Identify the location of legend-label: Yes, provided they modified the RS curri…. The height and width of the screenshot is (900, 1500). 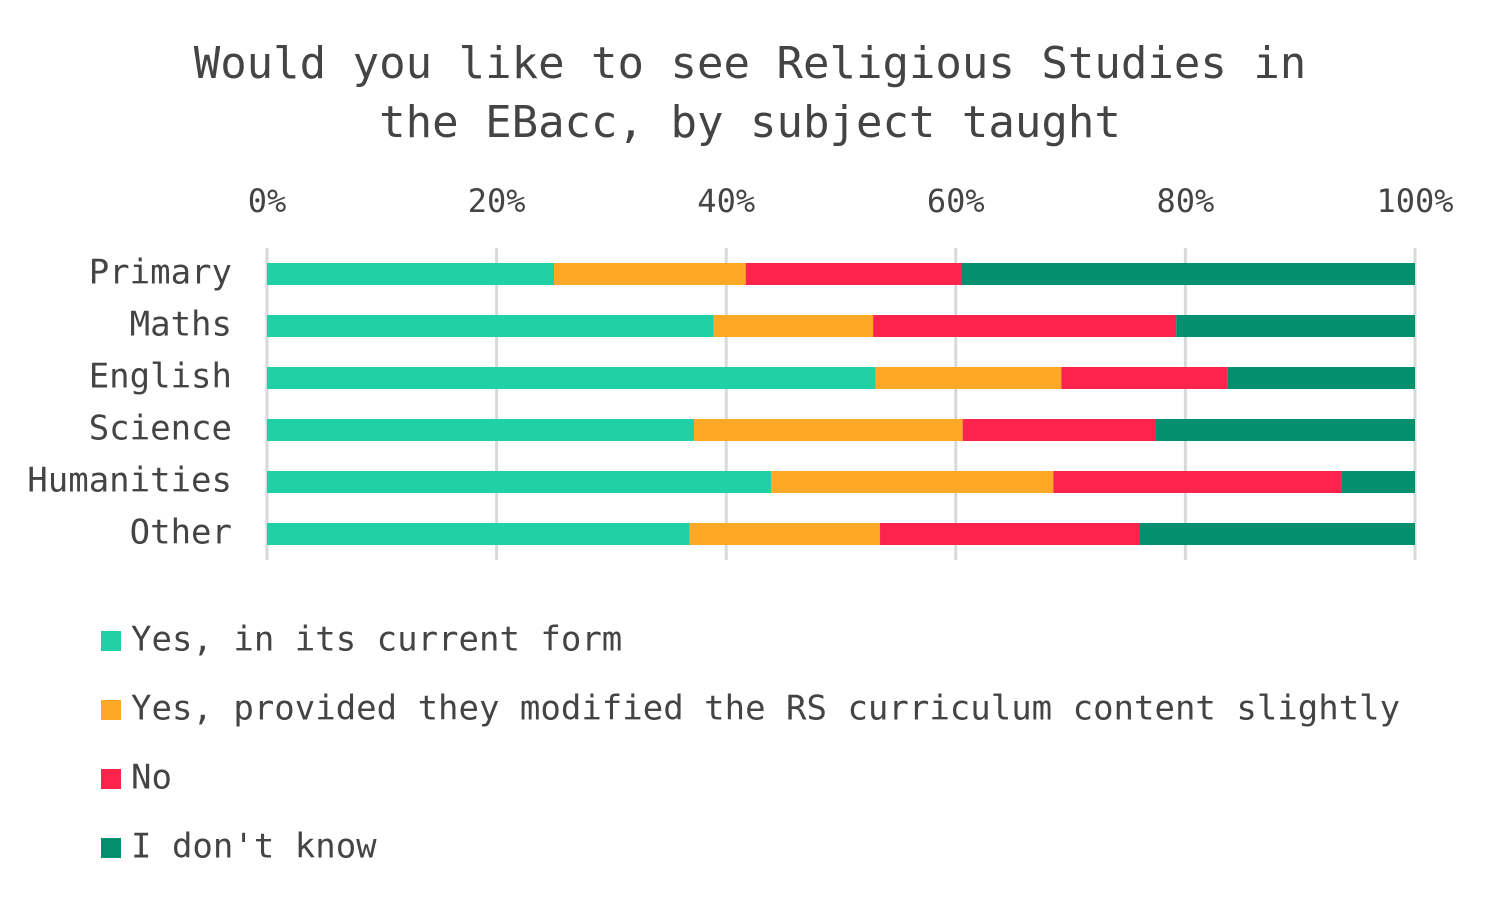
(765, 709).